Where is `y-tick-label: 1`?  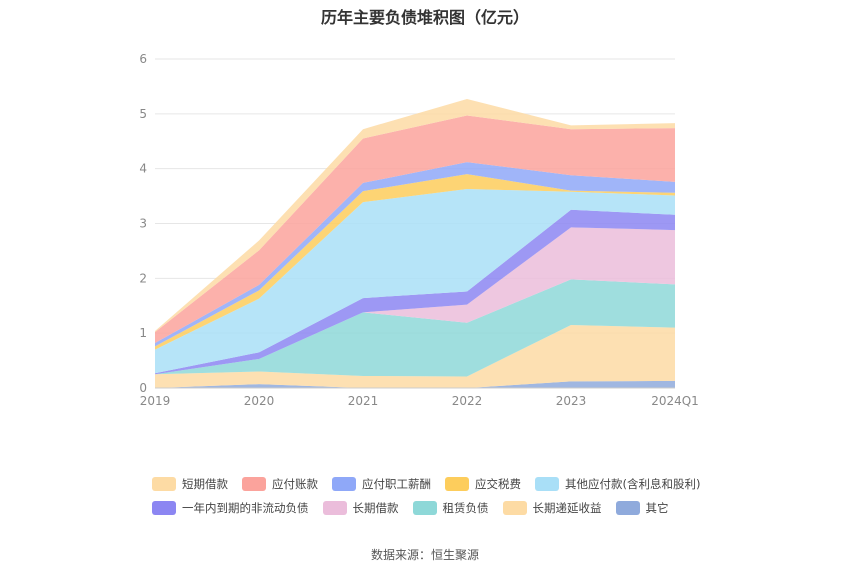
y-tick-label: 1 is located at coordinates (143, 333).